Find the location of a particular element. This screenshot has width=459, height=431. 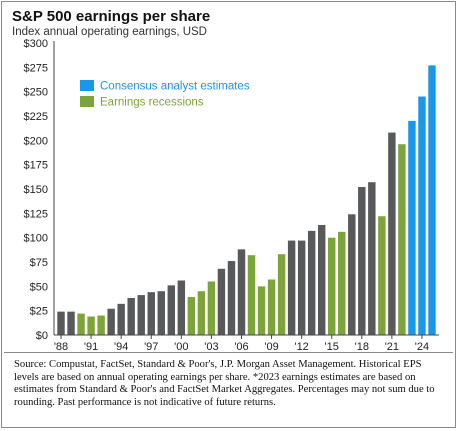

bar-1993 is located at coordinates (111, 321).